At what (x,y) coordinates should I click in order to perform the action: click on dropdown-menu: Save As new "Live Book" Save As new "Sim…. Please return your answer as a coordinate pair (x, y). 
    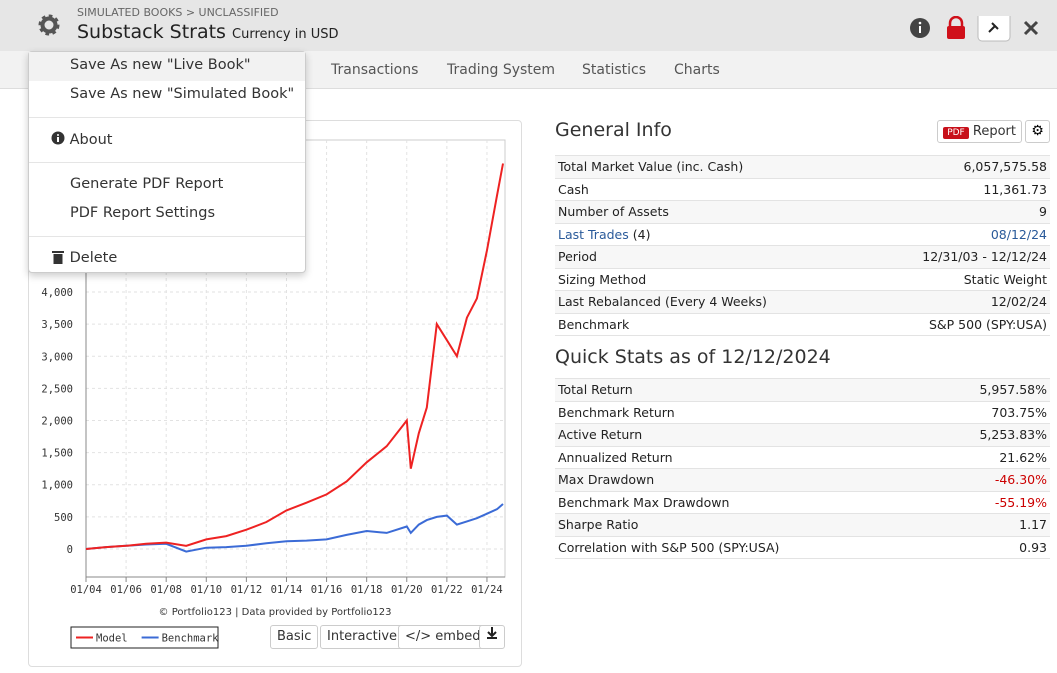
    Looking at the image, I should click on (167, 162).